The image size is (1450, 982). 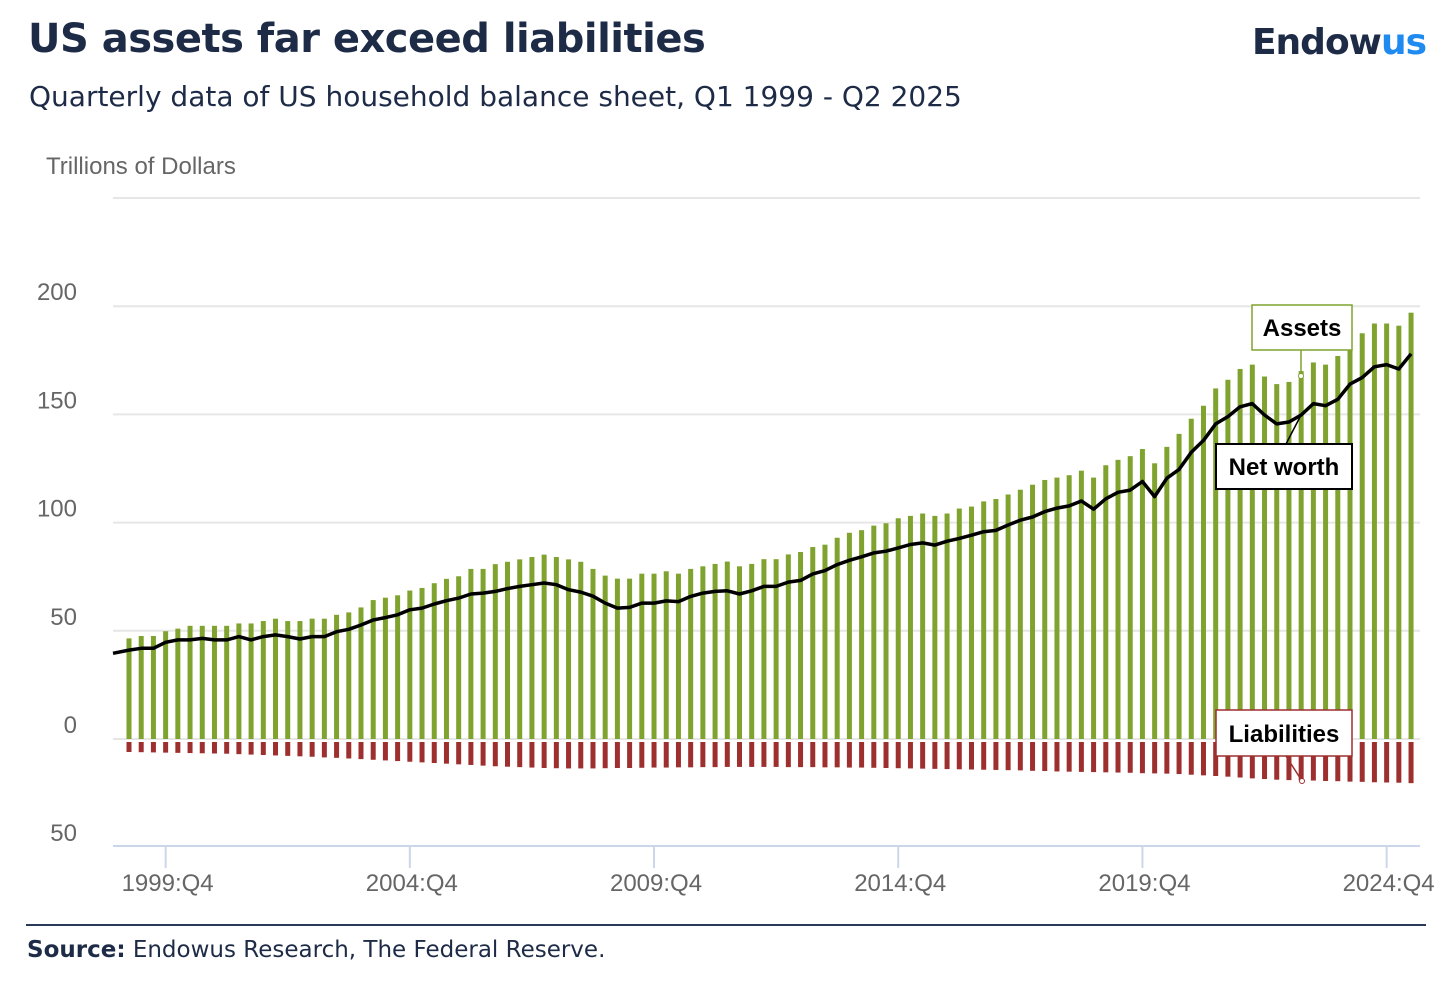 I want to click on x-tick-label: 2019:Q4, so click(x=1144, y=883).